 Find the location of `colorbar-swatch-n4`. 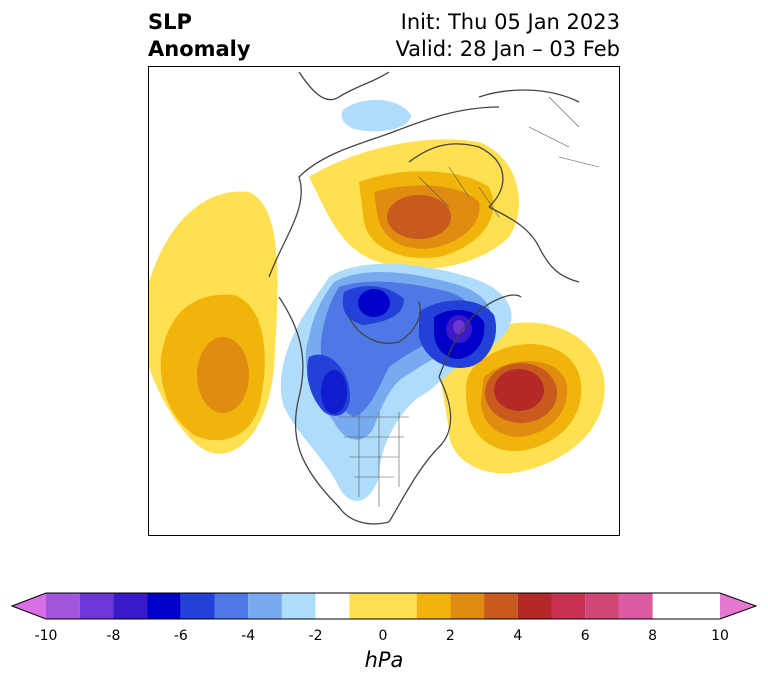

colorbar-swatch-n4 is located at coordinates (231, 606).